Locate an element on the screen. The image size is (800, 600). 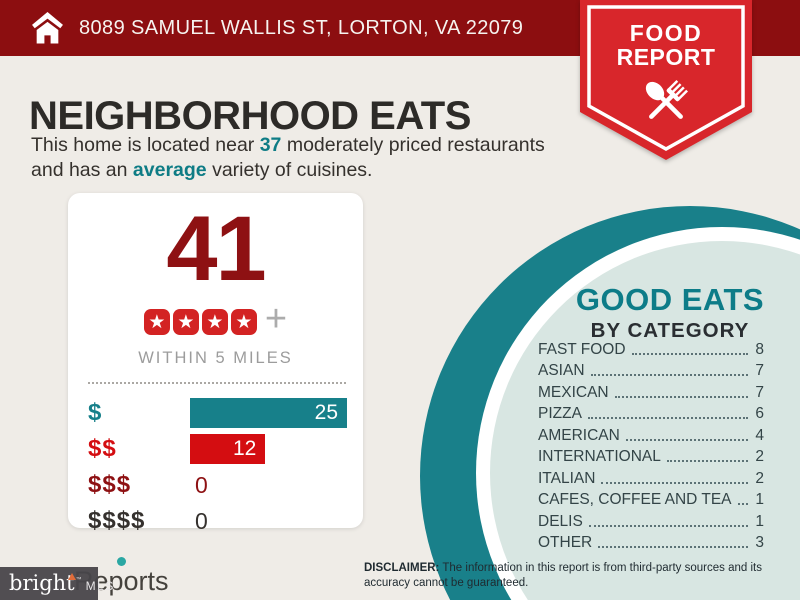
category-row: INTERNATIONAL 2 is located at coordinates (651, 456).